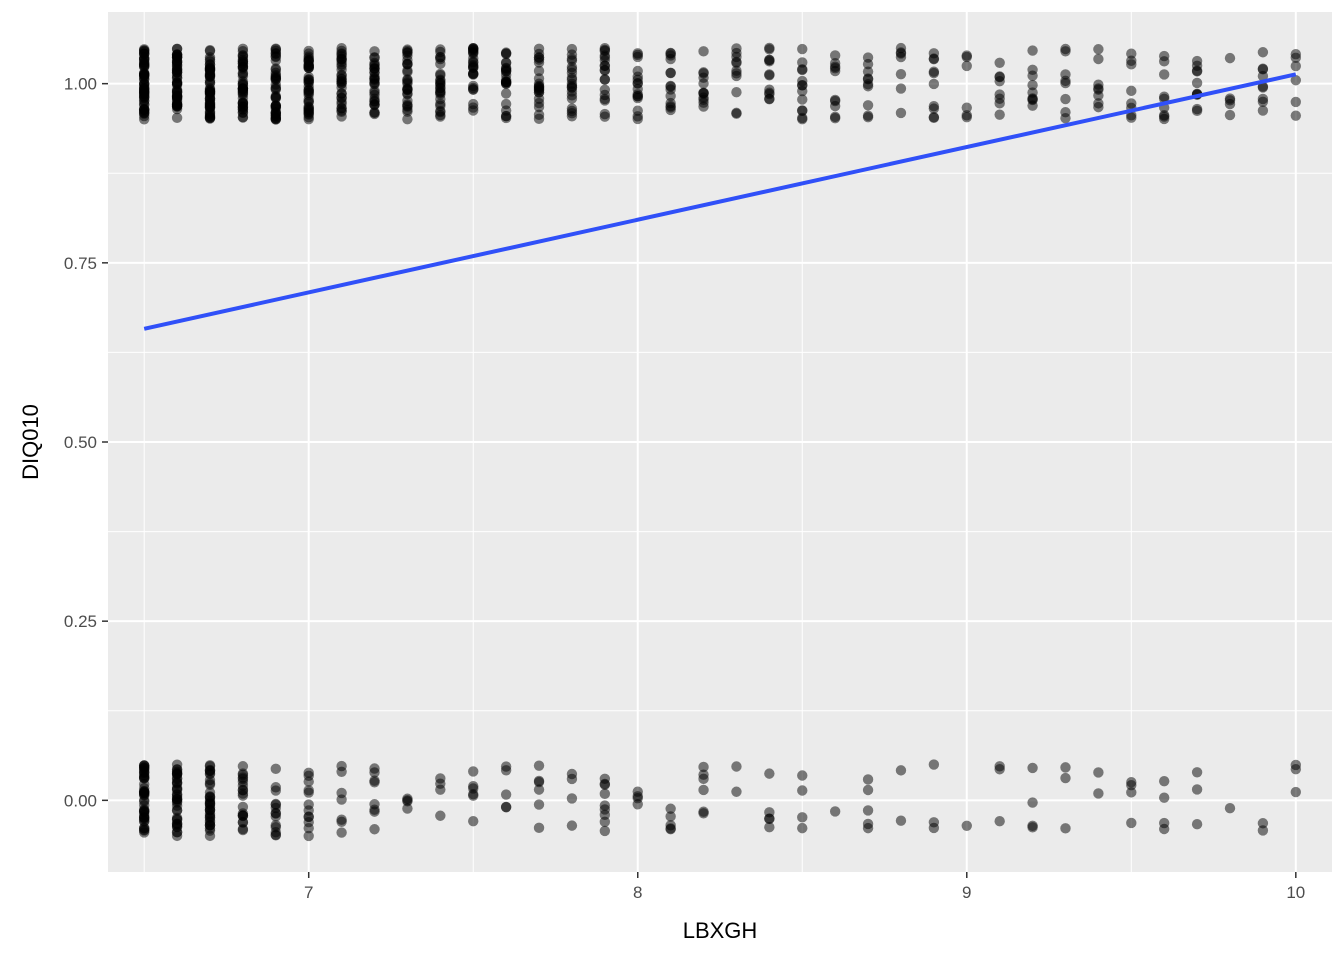  I want to click on y-tick-label: 0.00, so click(80, 800).